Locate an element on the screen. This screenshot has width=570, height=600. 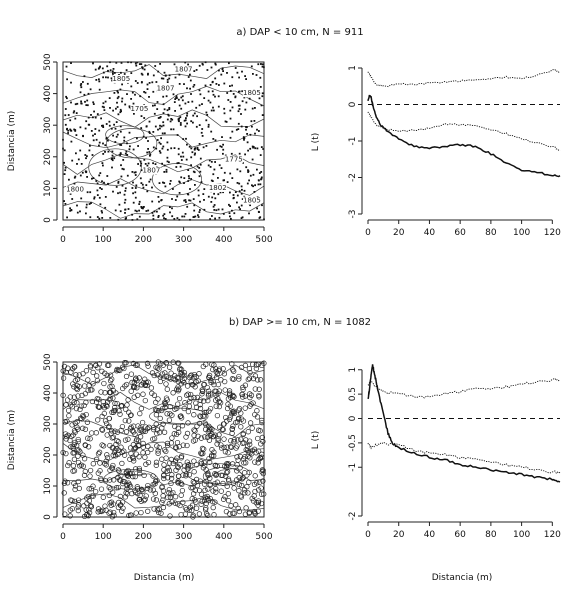
y-axis-label: L (t) is located at coordinates (316, 142).